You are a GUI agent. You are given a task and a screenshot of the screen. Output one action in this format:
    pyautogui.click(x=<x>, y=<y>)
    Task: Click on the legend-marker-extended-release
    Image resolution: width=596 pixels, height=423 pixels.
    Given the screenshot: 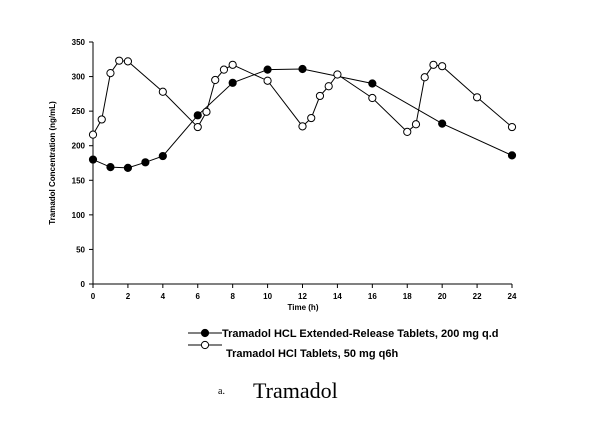 What is the action you would take?
    pyautogui.click(x=205, y=333)
    